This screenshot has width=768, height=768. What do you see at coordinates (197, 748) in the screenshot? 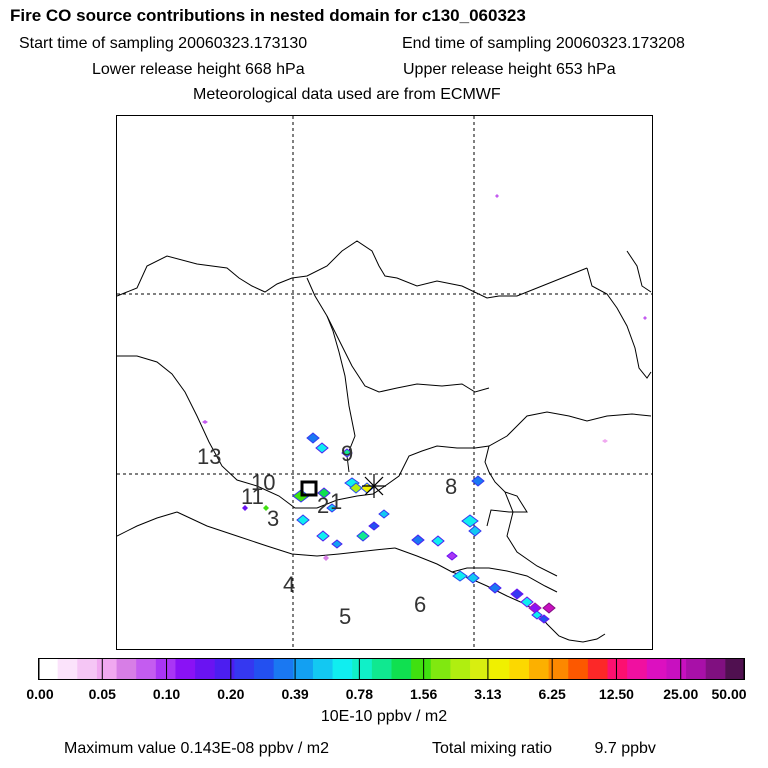
I see `max-value-label: Maximum value 0.143E-08 ppbv / m2` at bounding box center [197, 748].